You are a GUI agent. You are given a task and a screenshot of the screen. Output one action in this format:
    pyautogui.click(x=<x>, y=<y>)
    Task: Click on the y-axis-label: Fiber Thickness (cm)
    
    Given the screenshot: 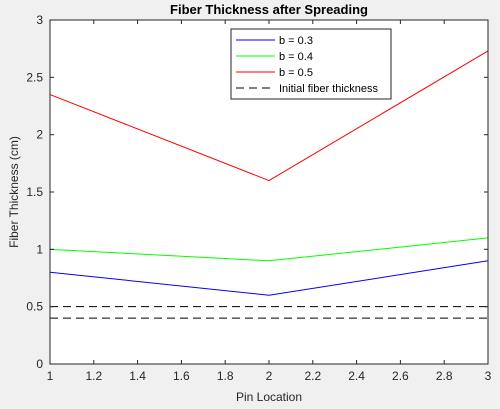 What is the action you would take?
    pyautogui.click(x=14, y=192)
    